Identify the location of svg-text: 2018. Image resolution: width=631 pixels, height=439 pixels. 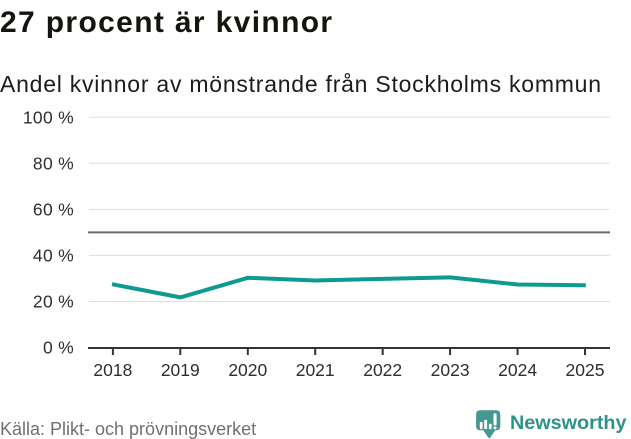
(112, 370).